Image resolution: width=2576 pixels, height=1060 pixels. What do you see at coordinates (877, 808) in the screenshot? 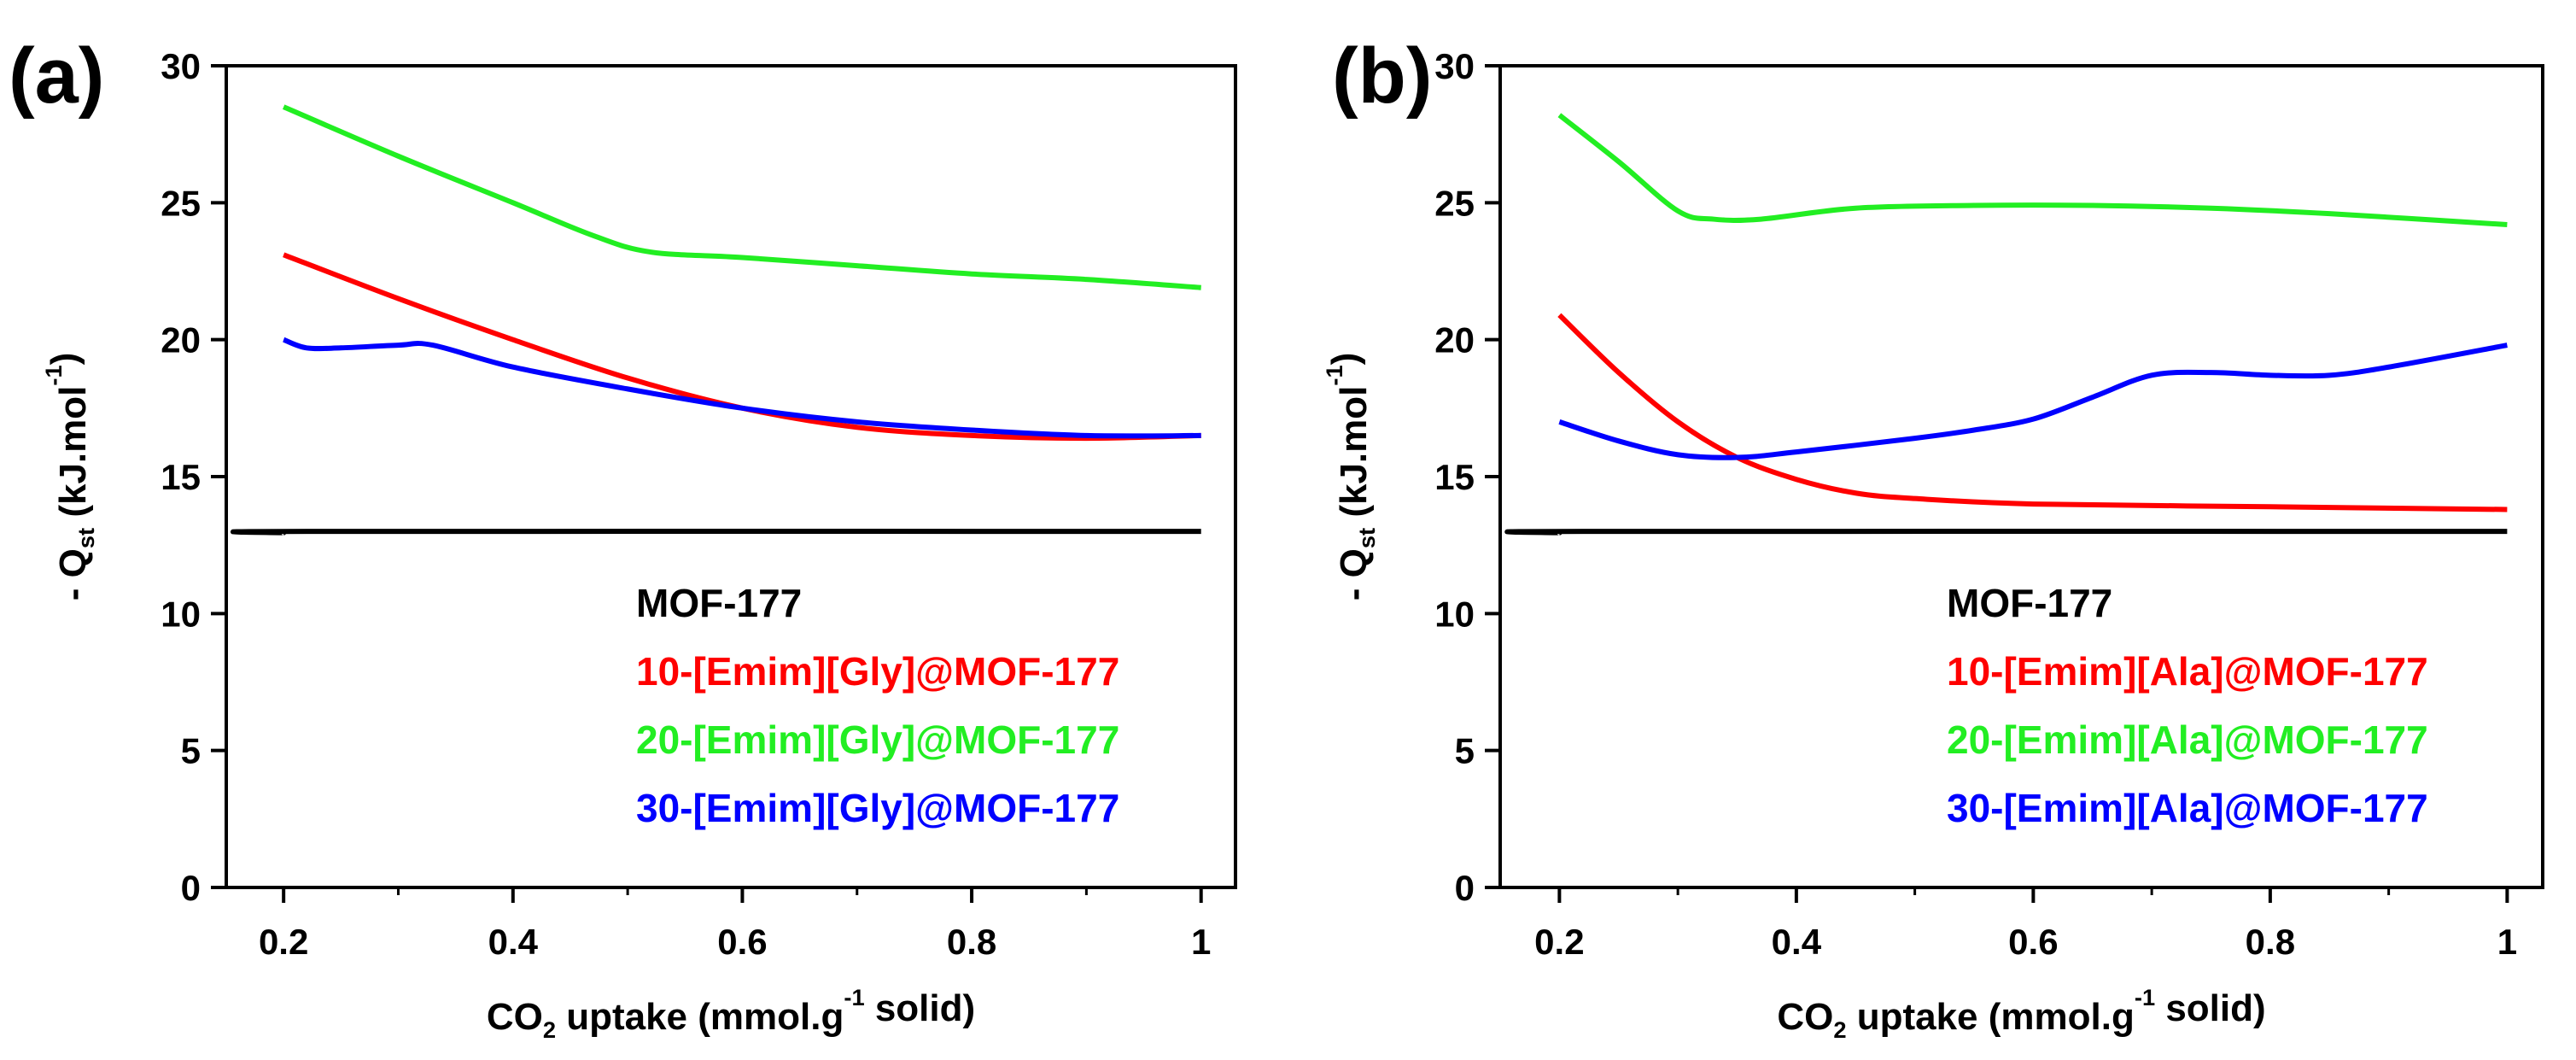
I see `legend-entry: 30-[Emim][Gly]@MOF-177` at bounding box center [877, 808].